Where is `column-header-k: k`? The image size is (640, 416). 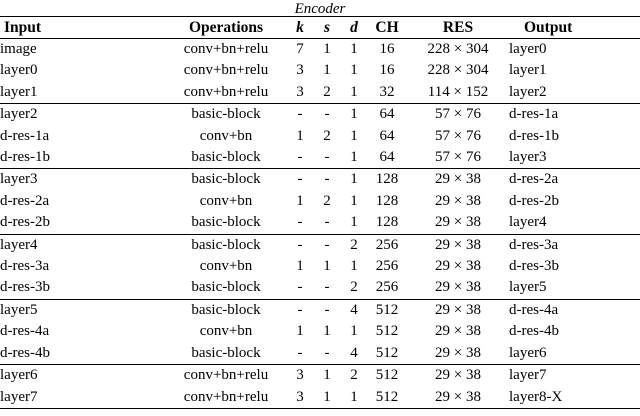
column-header-k: k is located at coordinates (300, 27).